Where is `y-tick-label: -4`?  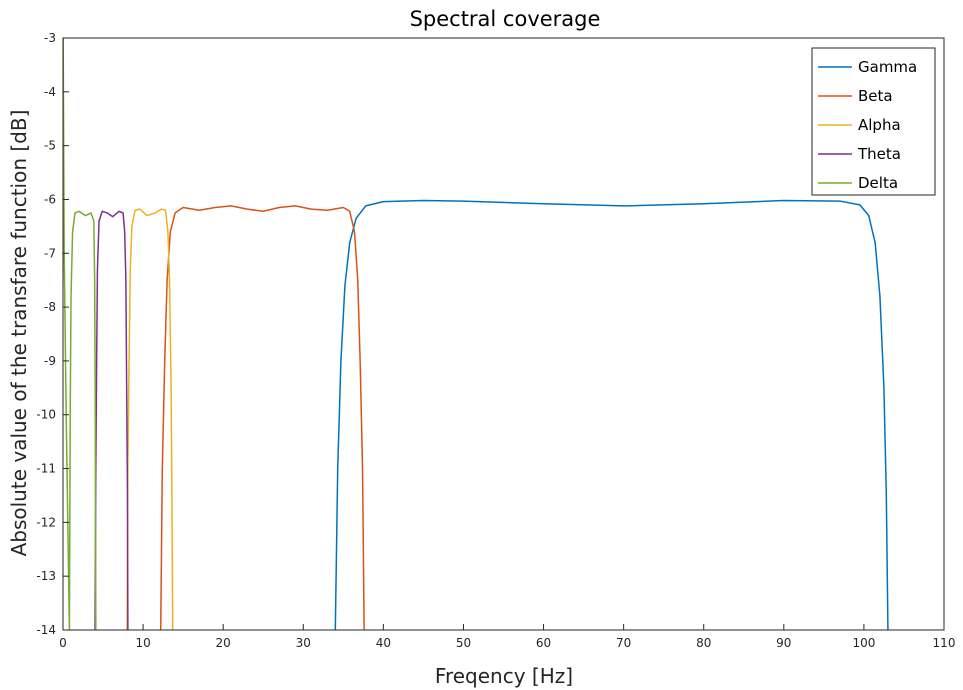 y-tick-label: -4 is located at coordinates (50, 92).